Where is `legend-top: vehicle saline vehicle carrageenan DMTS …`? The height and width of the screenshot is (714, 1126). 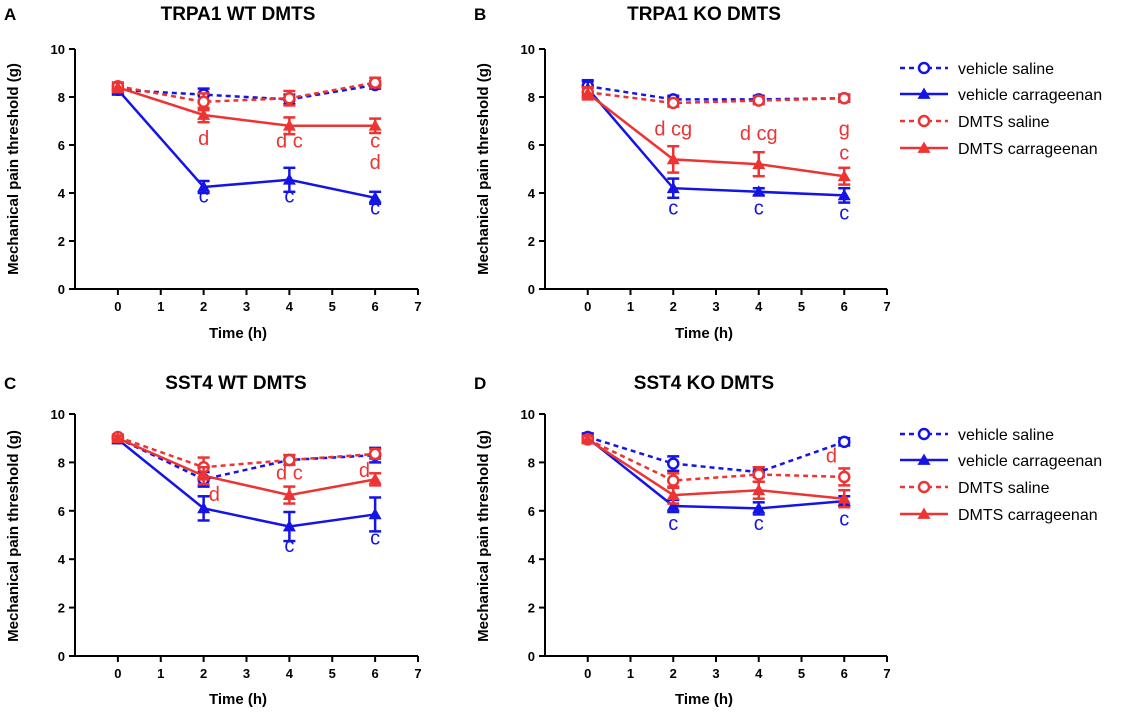 legend-top: vehicle saline vehicle carrageenan DMTS … is located at coordinates (1001, 109).